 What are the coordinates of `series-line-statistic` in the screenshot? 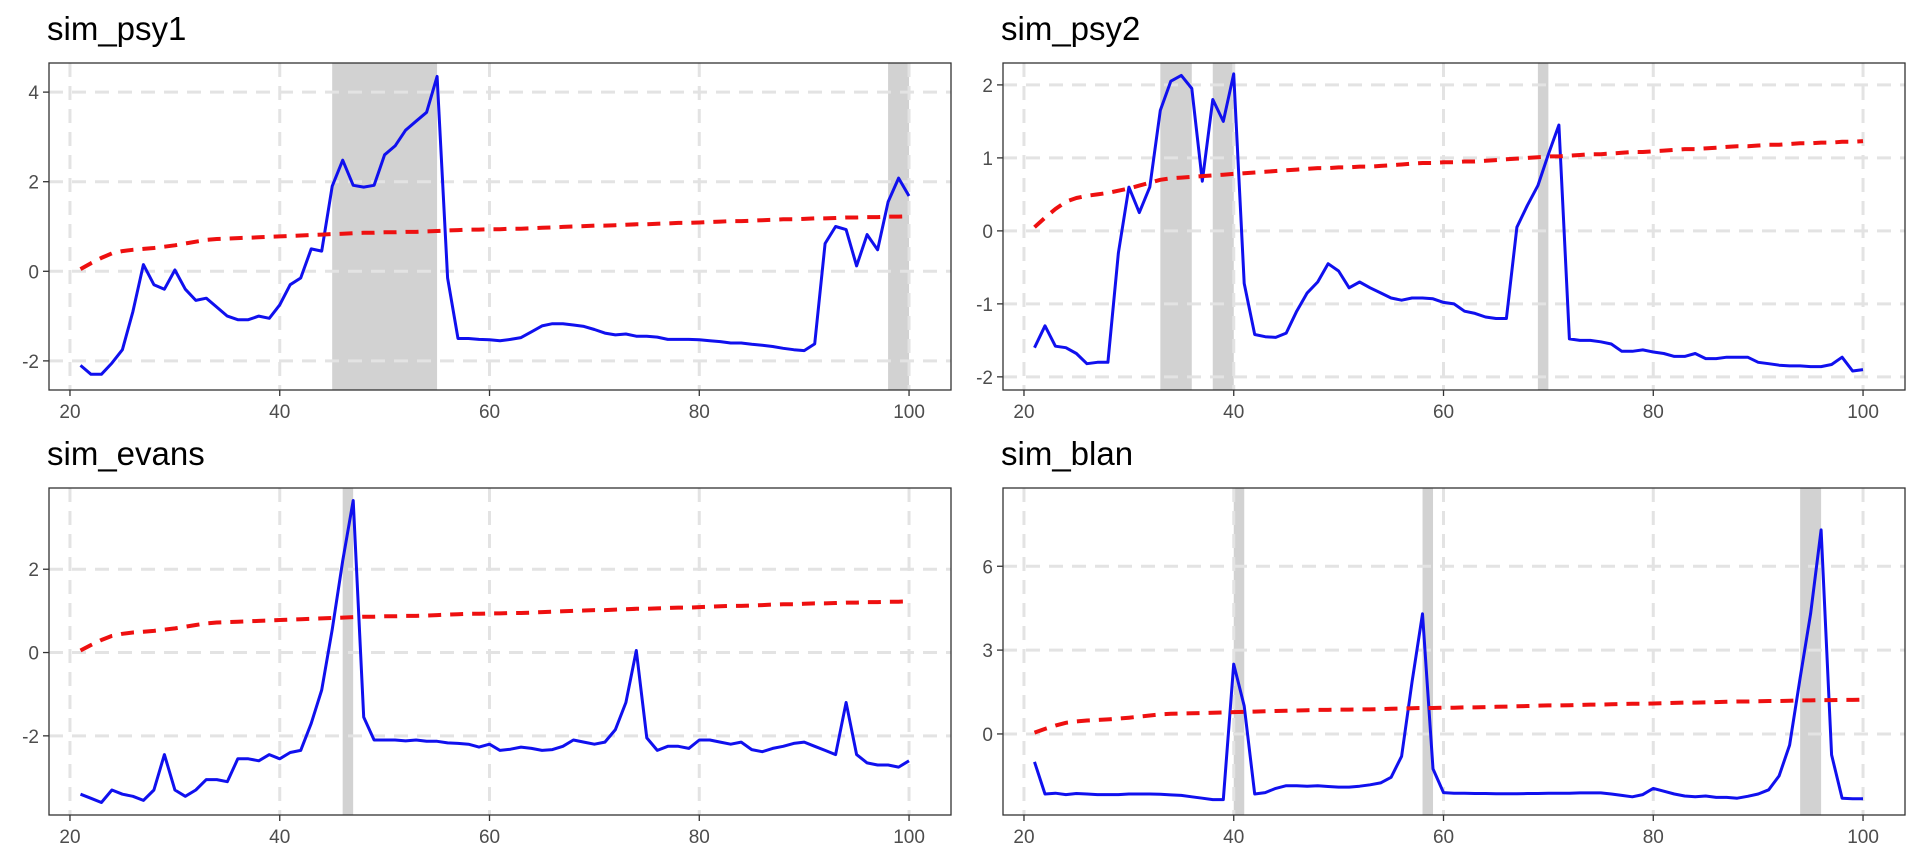 It's located at (1448, 665).